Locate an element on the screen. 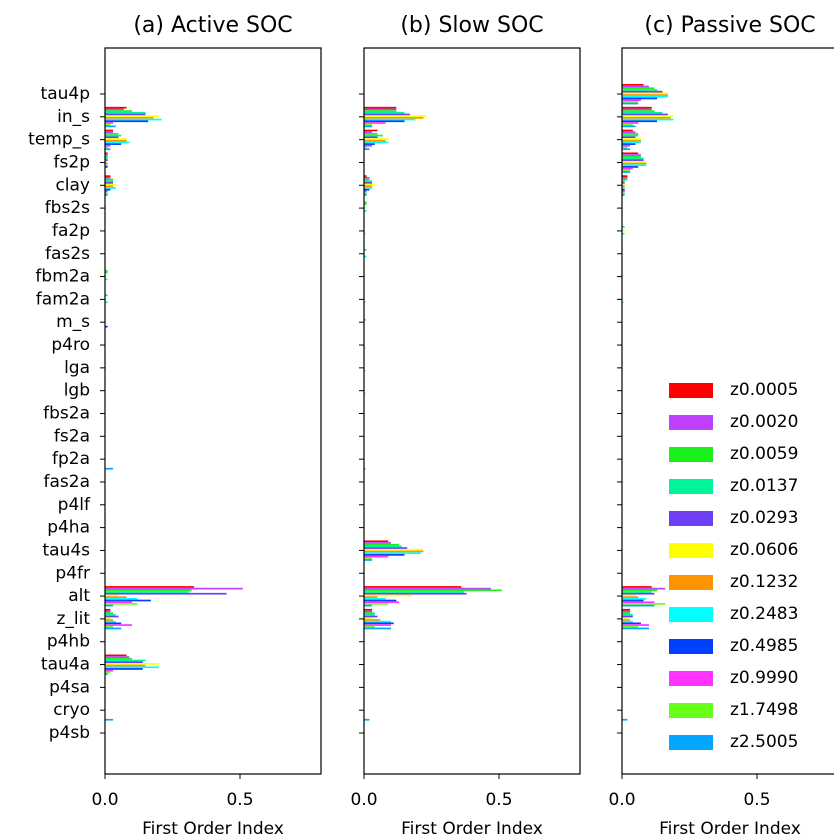  y-tick-label: fs2p is located at coordinates (72, 162).